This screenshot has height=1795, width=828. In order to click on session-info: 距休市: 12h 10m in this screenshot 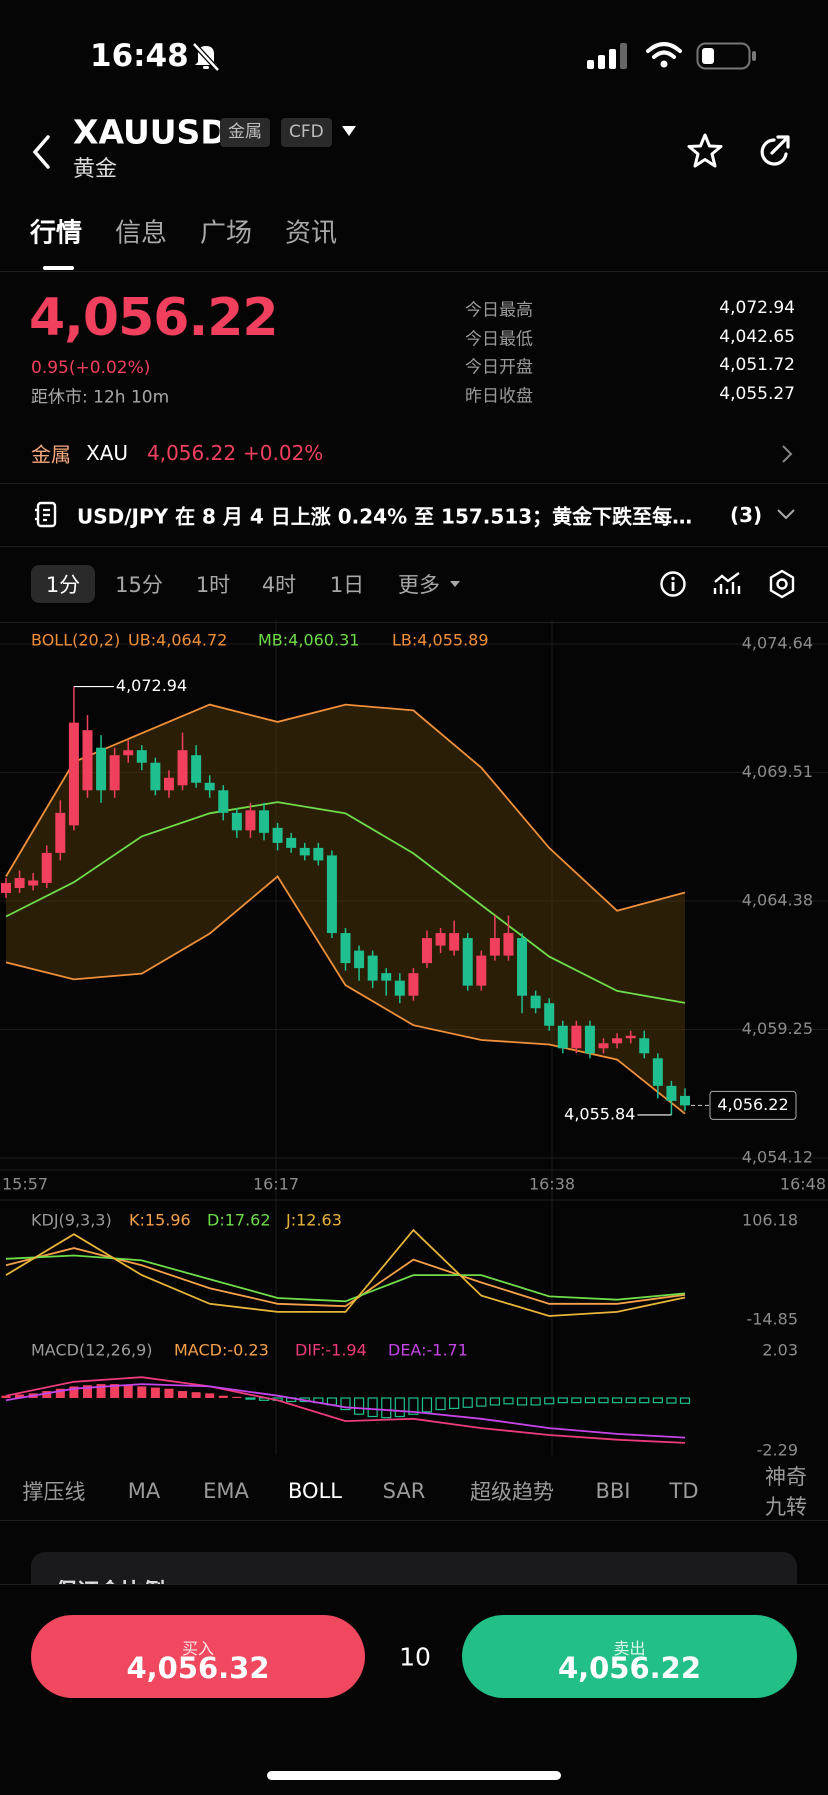, I will do `click(100, 397)`.